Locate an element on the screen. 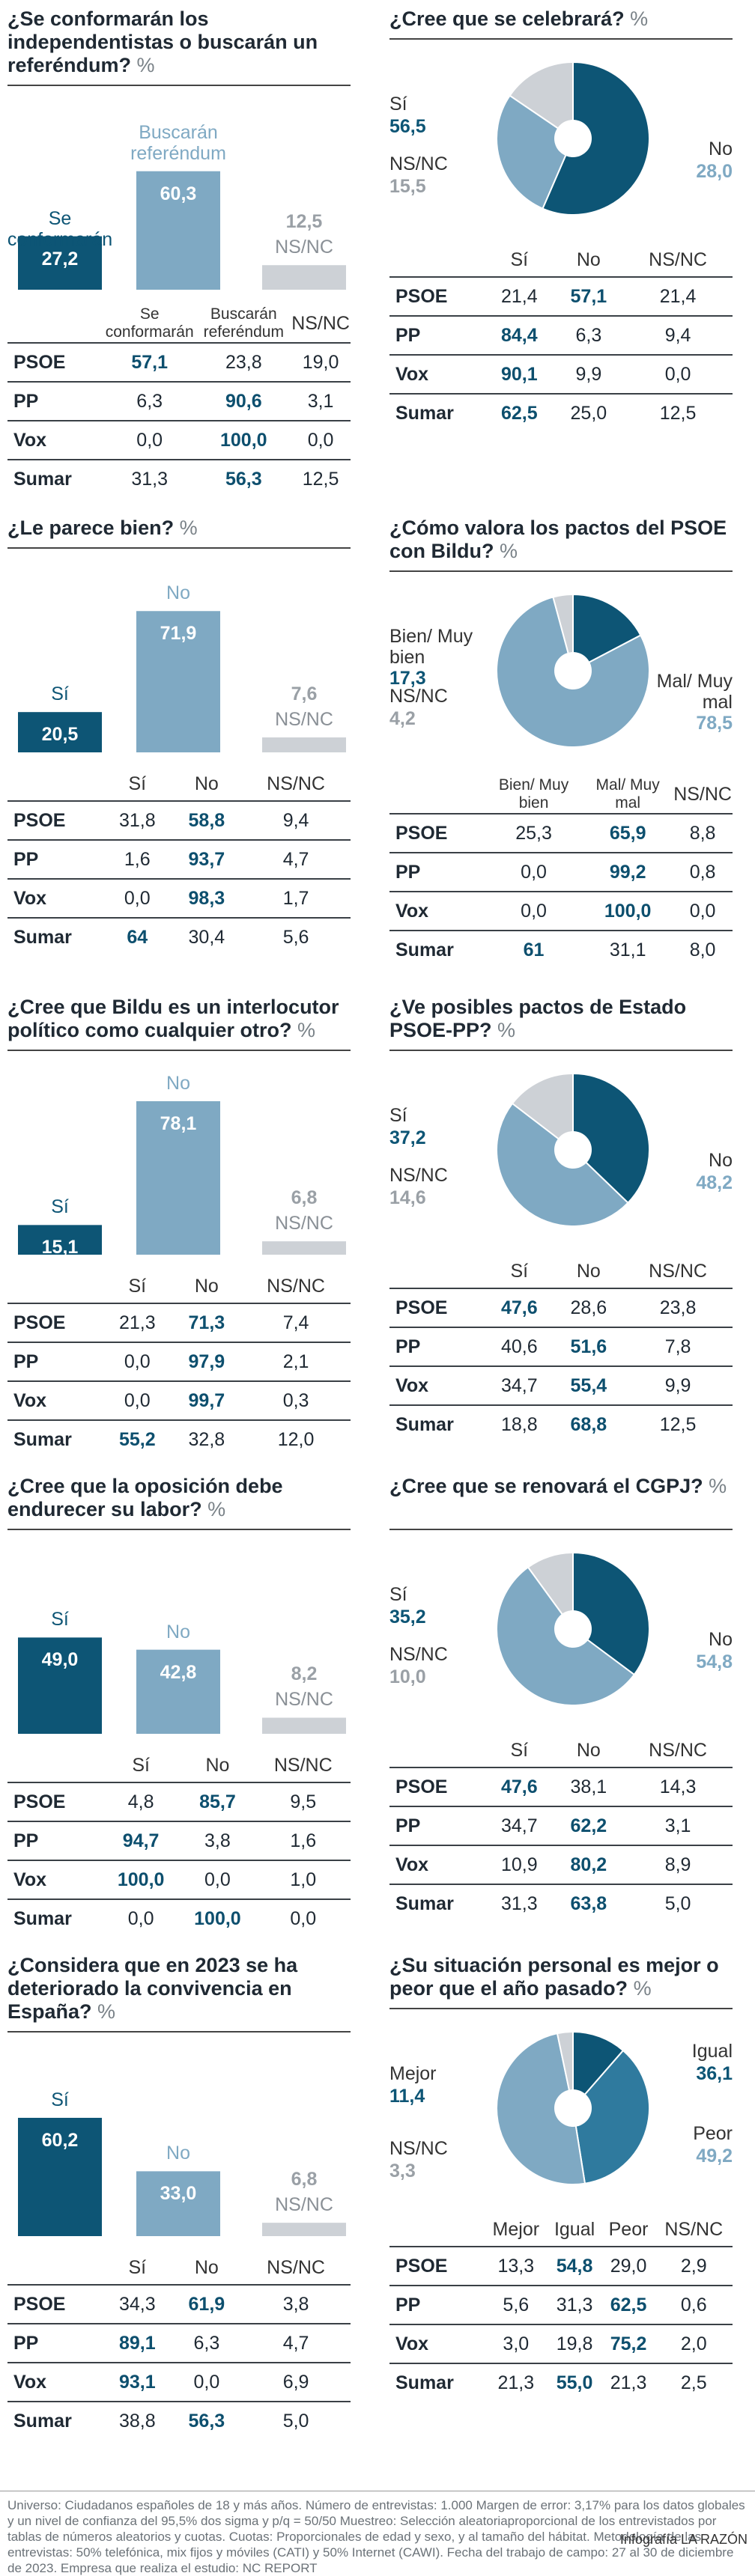 This screenshot has width=755, height=2576. slice-value: 15,5 is located at coordinates (407, 186).